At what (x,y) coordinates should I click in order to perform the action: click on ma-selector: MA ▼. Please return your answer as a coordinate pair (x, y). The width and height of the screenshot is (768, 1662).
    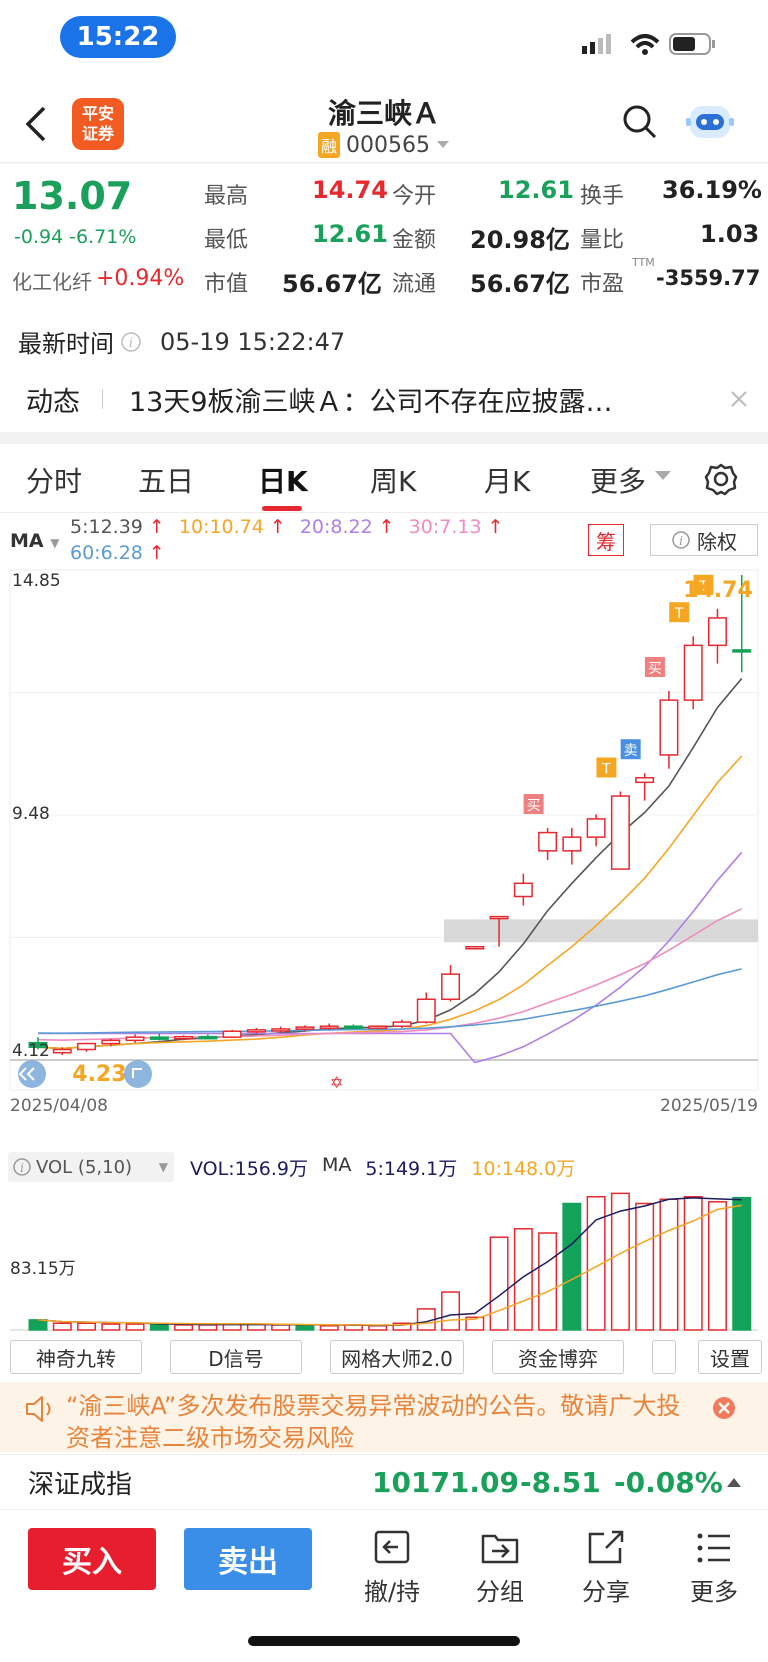
    Looking at the image, I should click on (35, 541).